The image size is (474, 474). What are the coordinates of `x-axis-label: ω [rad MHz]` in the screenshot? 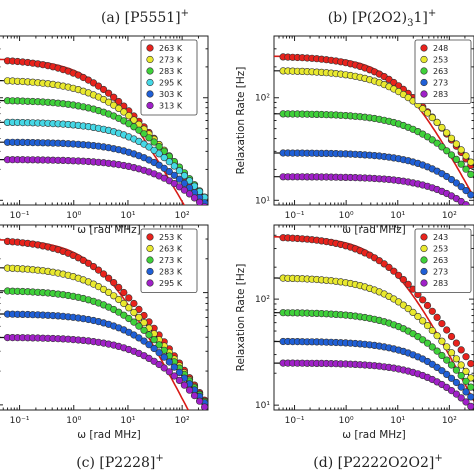 It's located at (374, 230).